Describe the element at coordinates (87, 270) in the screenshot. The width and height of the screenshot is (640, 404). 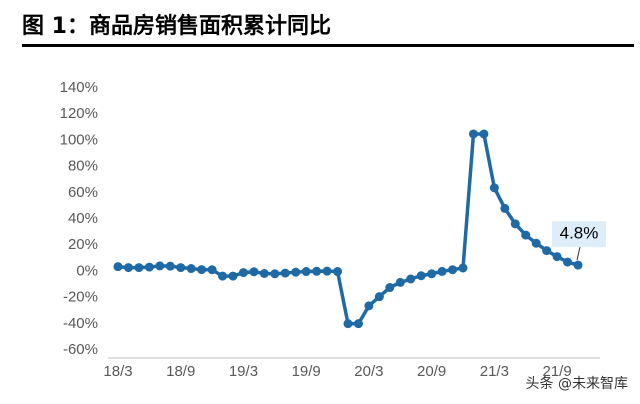
I see `y-tick-label: 0%` at that location.